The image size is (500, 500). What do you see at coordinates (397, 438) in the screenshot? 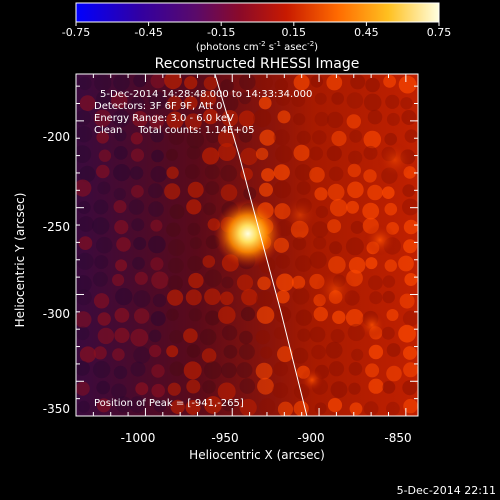
I see `x-tick-label: -850` at bounding box center [397, 438].